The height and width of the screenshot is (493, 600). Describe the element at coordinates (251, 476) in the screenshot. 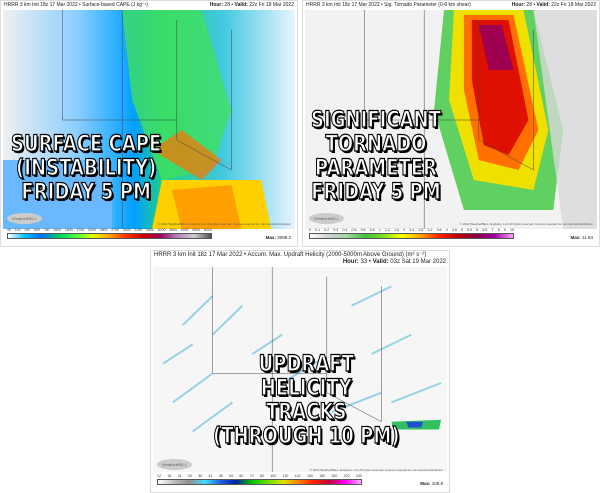

I see `colorbar-tick: 70` at that location.